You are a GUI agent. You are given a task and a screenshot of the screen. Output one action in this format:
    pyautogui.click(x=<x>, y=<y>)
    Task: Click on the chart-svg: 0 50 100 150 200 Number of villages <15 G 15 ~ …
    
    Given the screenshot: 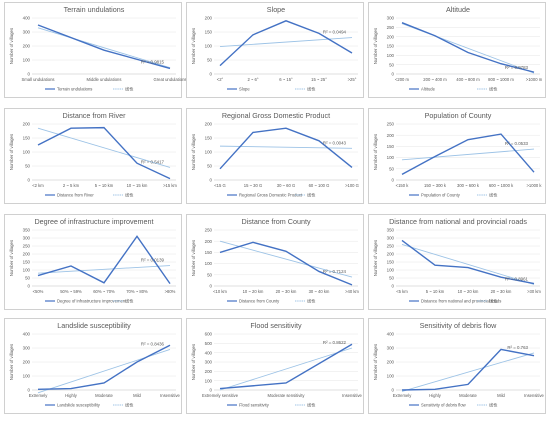 What is the action you would take?
    pyautogui.click(x=275, y=160)
    